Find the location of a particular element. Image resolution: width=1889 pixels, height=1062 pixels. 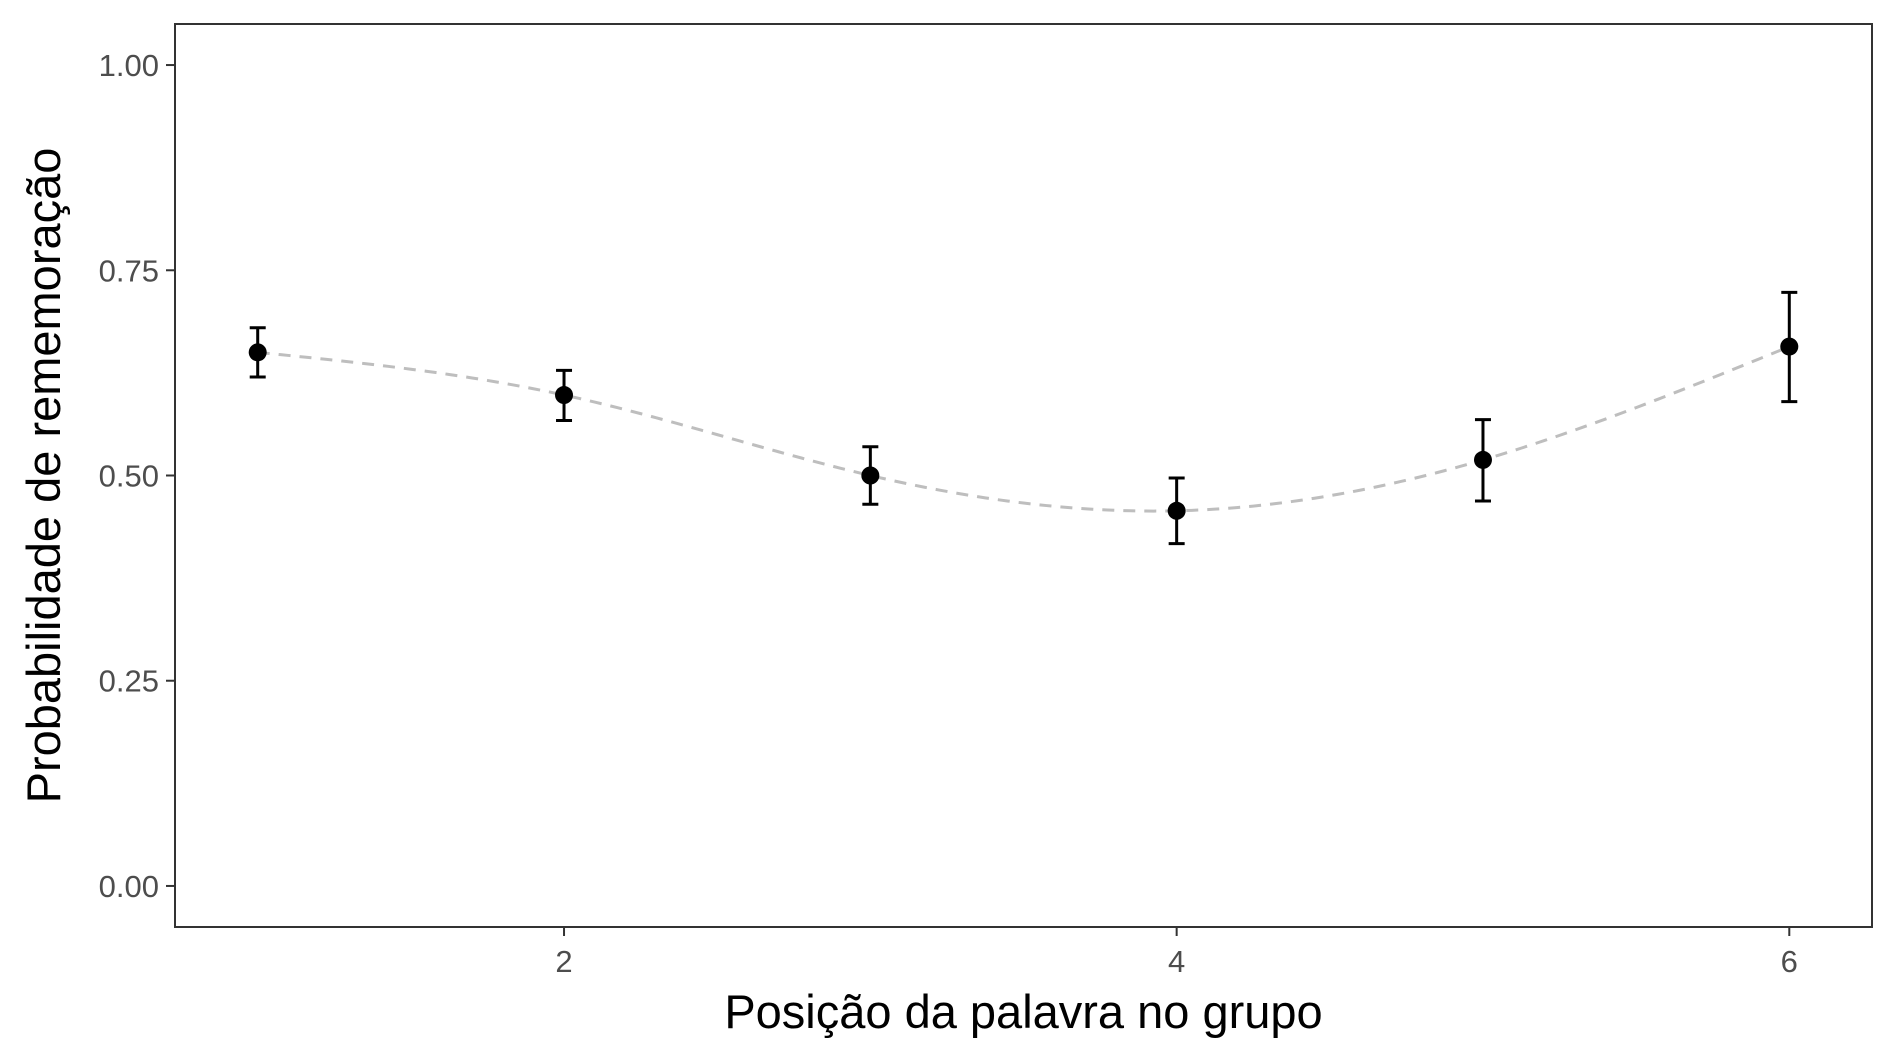

y-axis-title: Probabilidade de rememoração is located at coordinates (43, 476).